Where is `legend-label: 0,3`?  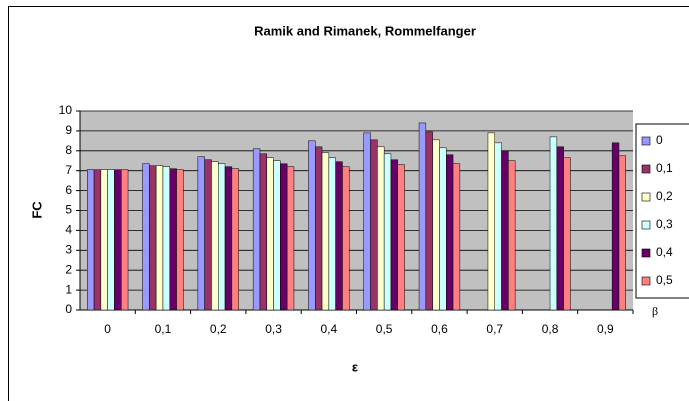 legend-label: 0,3 is located at coordinates (664, 224).